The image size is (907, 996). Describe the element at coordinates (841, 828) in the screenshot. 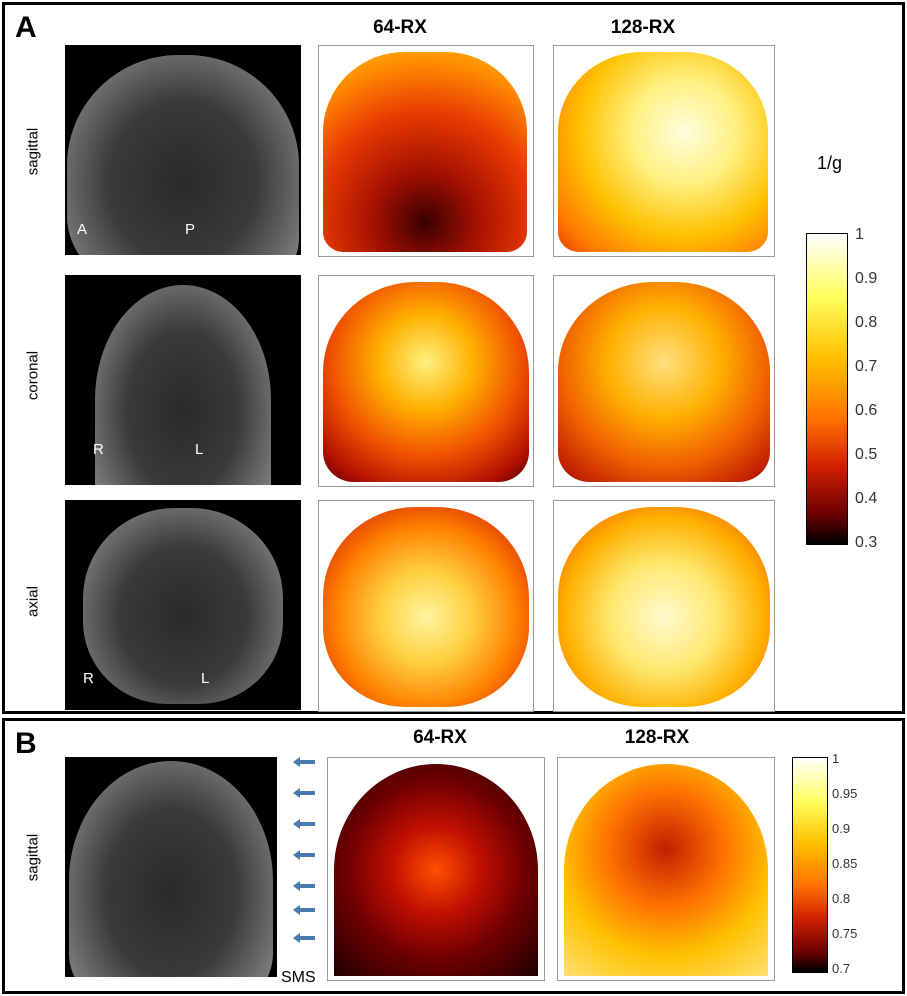

I see `colorbar-b-tick: 0.9` at that location.